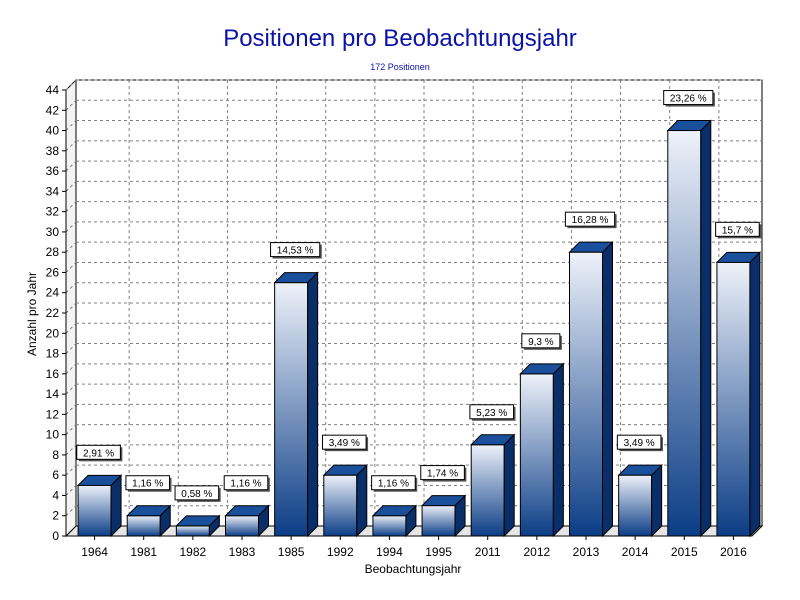 The height and width of the screenshot is (600, 800). What do you see at coordinates (389, 552) in the screenshot?
I see `x-tick-label: 1994` at bounding box center [389, 552].